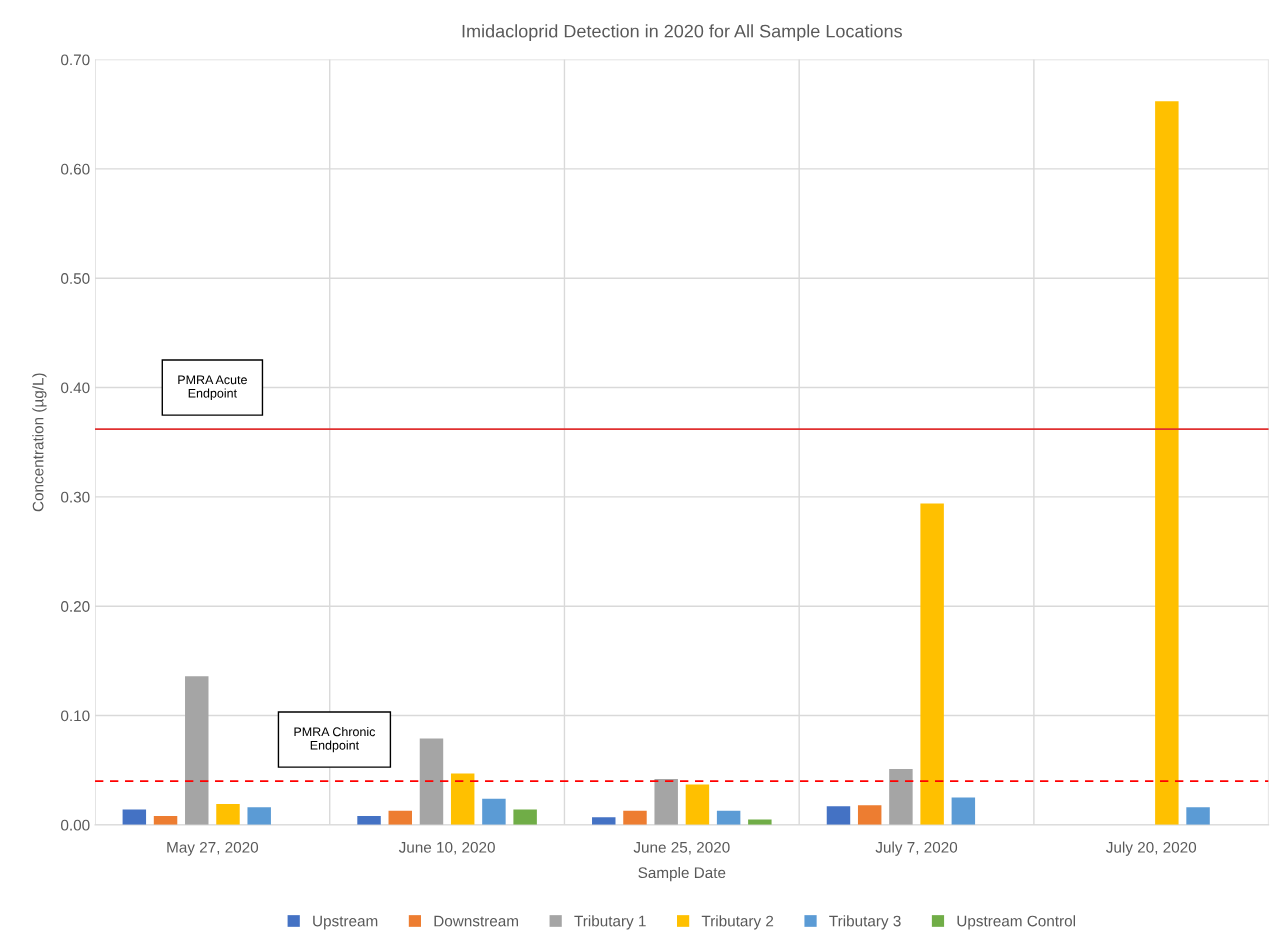 The width and height of the screenshot is (1284, 931). What do you see at coordinates (75, 60) in the screenshot?
I see `y-tick-label: 0.70` at bounding box center [75, 60].